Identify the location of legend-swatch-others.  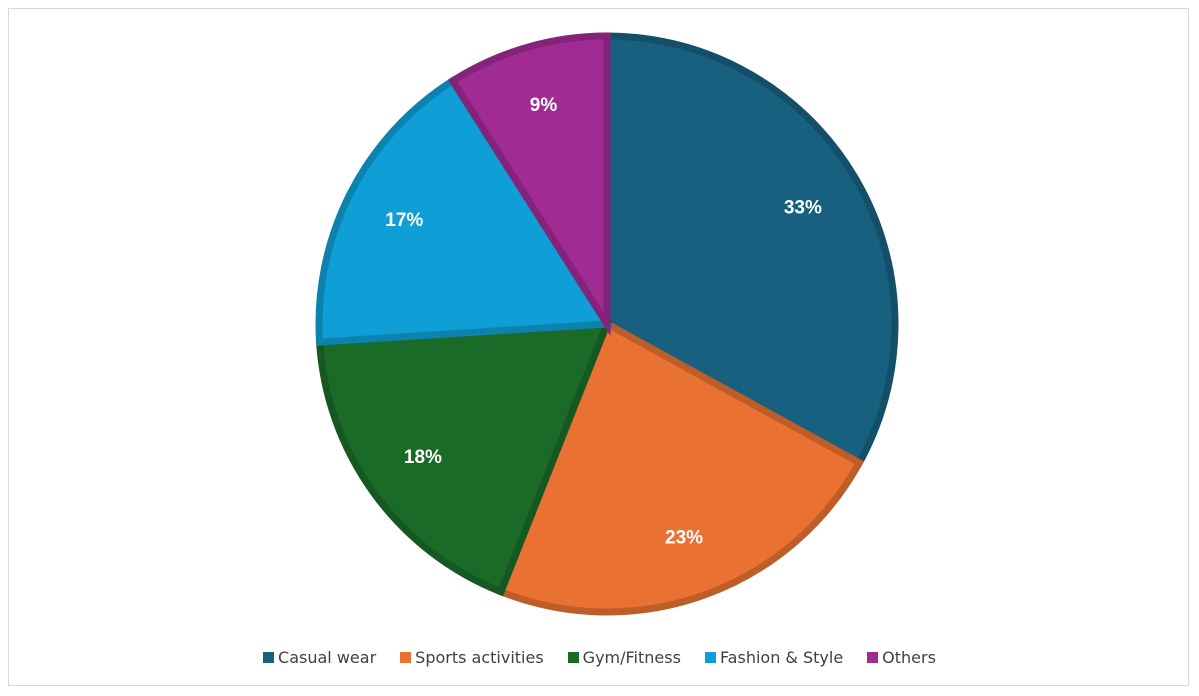
(873, 657).